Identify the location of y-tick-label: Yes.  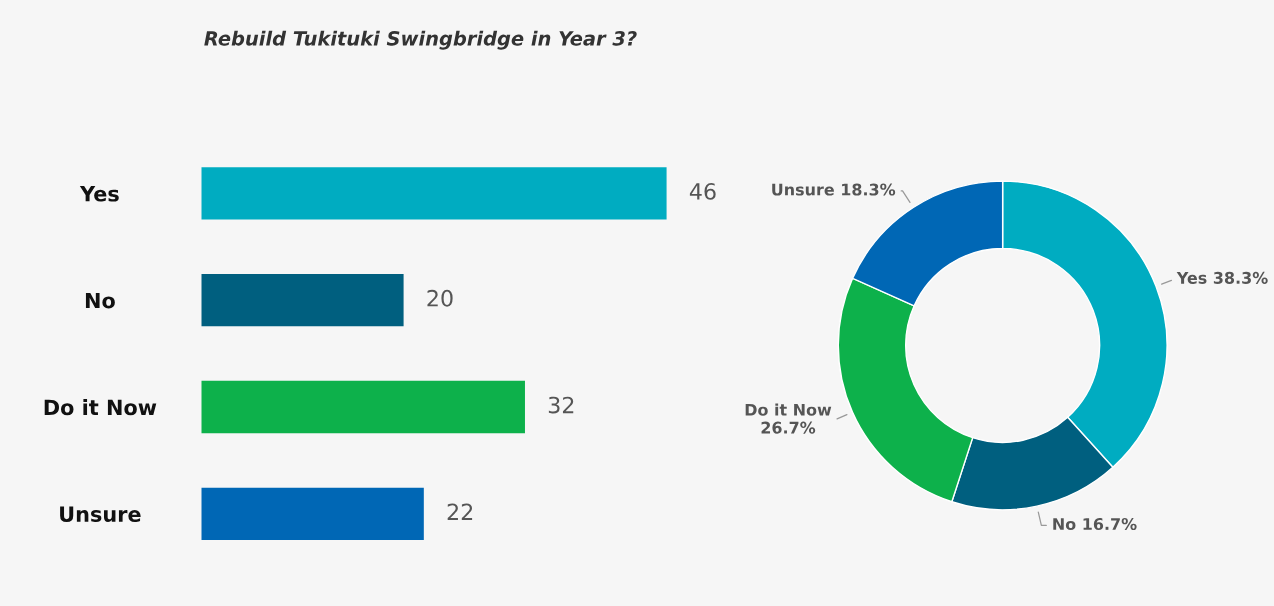
(99, 194).